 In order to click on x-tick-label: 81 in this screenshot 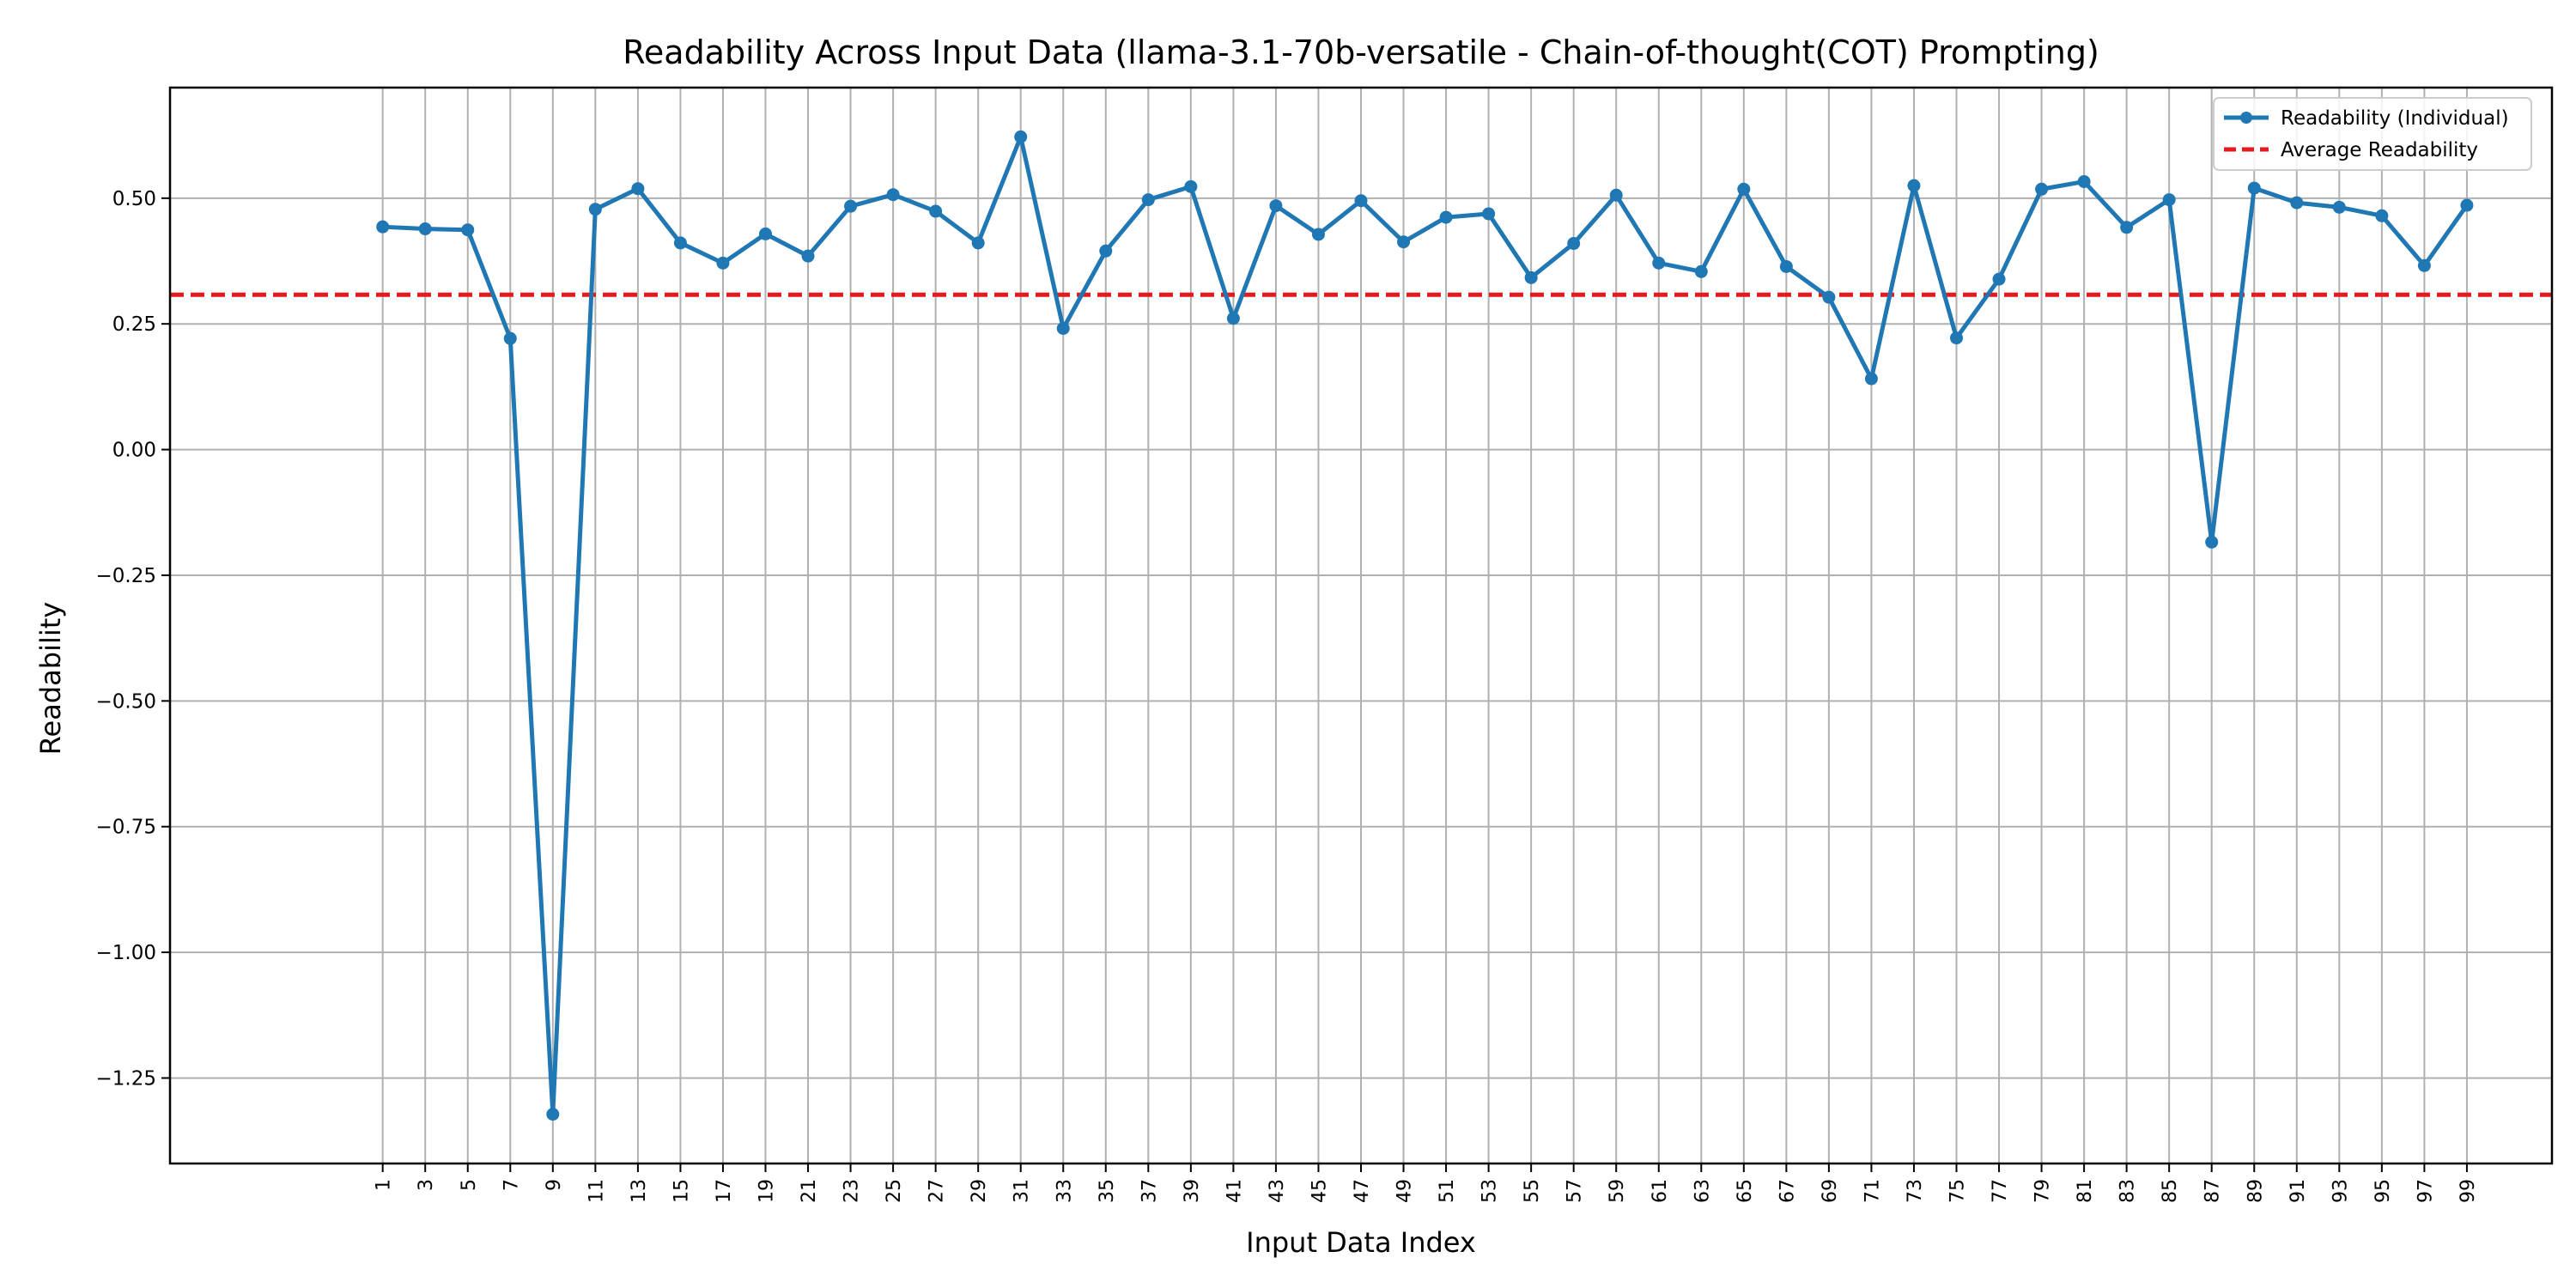, I will do `click(2085, 1191)`.